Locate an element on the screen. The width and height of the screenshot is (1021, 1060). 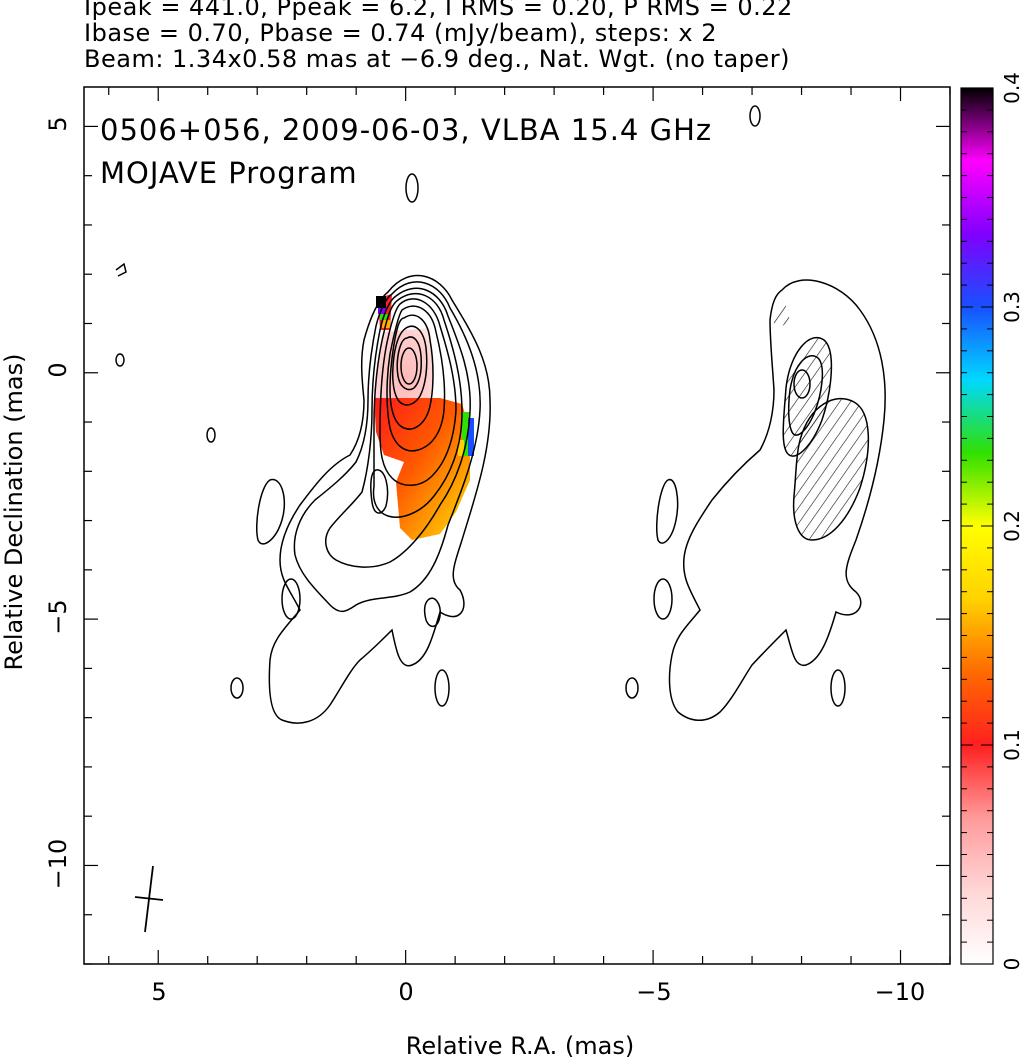
colorbar-tick-label: 0 is located at coordinates (1010, 964).